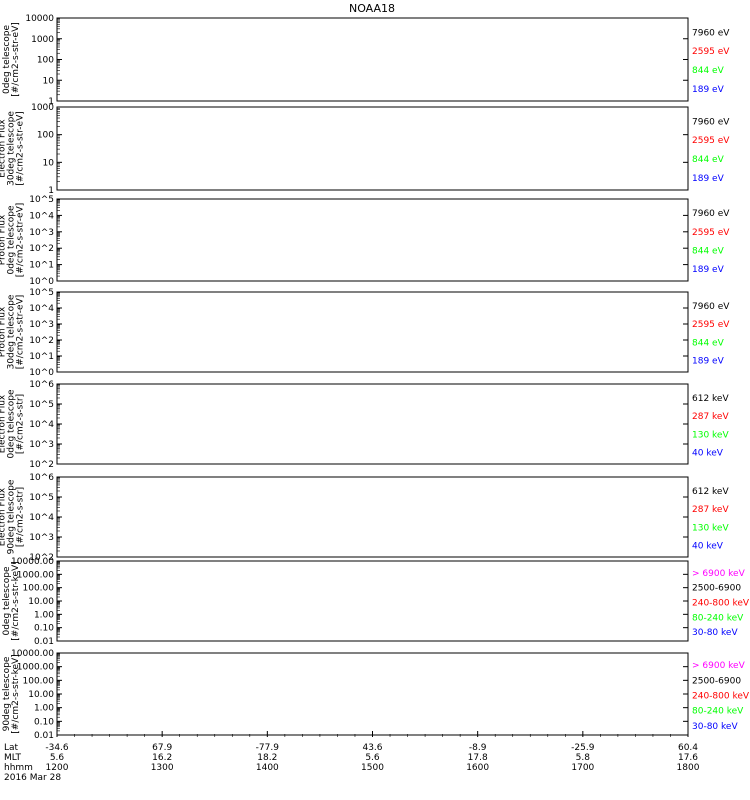 The image size is (750, 800). I want to click on chart-title: NOAA18, so click(372, 8).